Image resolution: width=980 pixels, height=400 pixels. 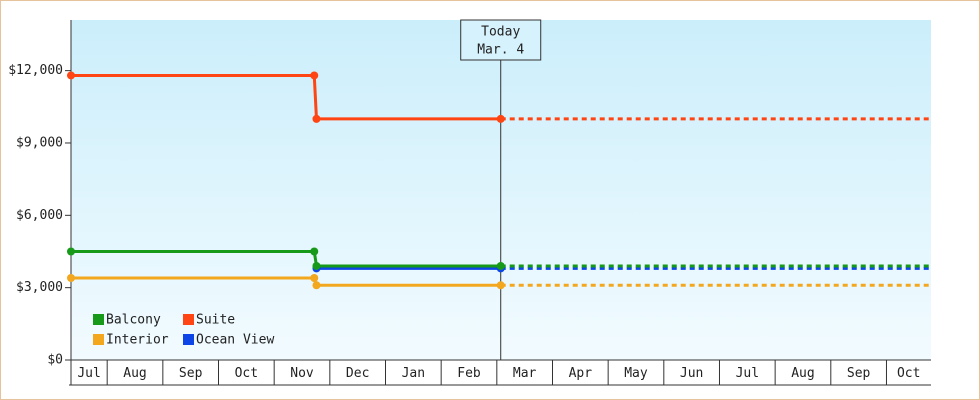 What do you see at coordinates (55, 360) in the screenshot?
I see `y-tick-label: $0` at bounding box center [55, 360].